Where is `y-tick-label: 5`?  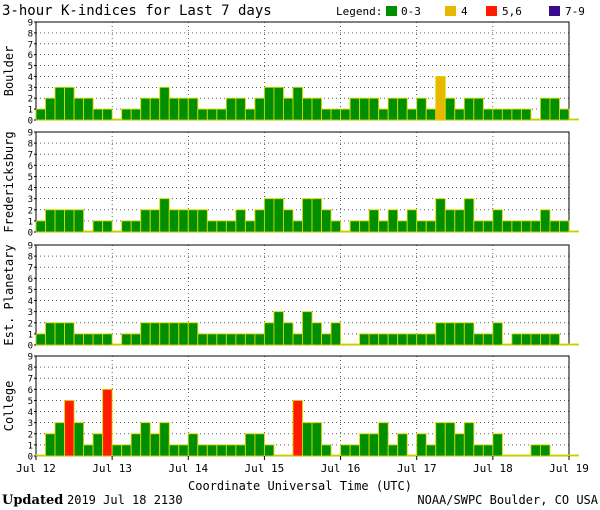
y-tick-label: 5 is located at coordinates (30, 402).